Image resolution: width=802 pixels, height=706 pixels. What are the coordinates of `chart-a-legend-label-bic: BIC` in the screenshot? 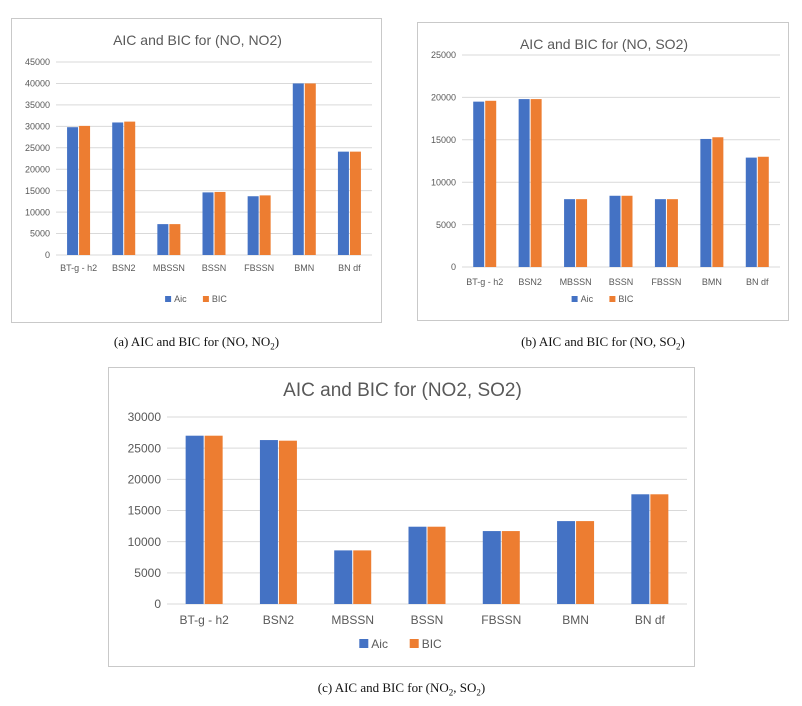 It's located at (220, 299).